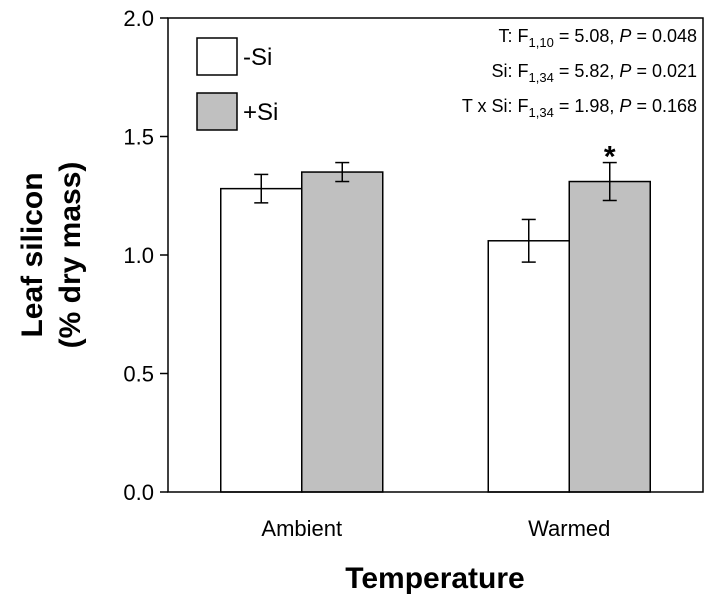  What do you see at coordinates (32, 254) in the screenshot?
I see `y-axis-label: Leaf silicon` at bounding box center [32, 254].